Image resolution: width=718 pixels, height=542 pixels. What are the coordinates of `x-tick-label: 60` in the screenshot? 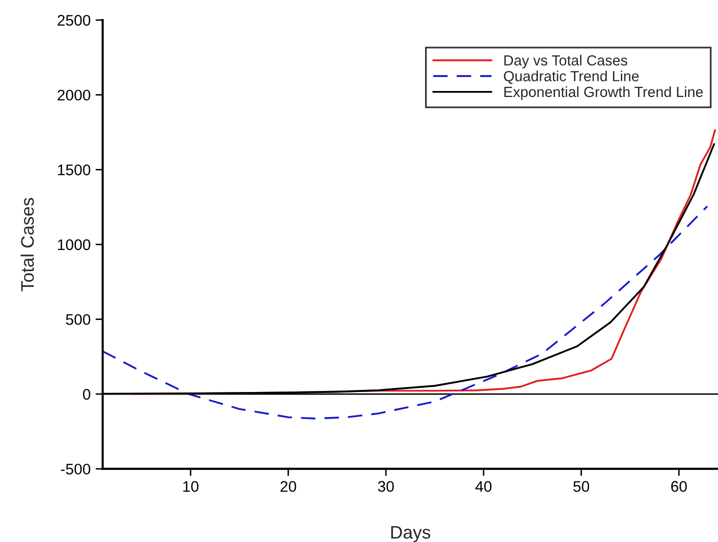 It's located at (679, 486).